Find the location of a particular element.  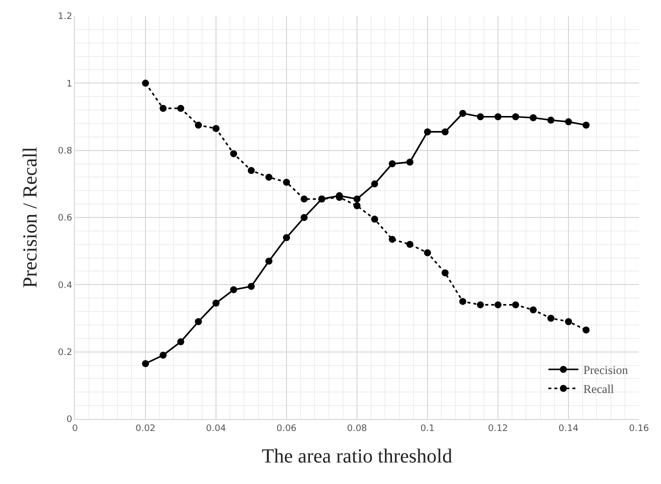

x-tick-label: 0.12 is located at coordinates (498, 429).